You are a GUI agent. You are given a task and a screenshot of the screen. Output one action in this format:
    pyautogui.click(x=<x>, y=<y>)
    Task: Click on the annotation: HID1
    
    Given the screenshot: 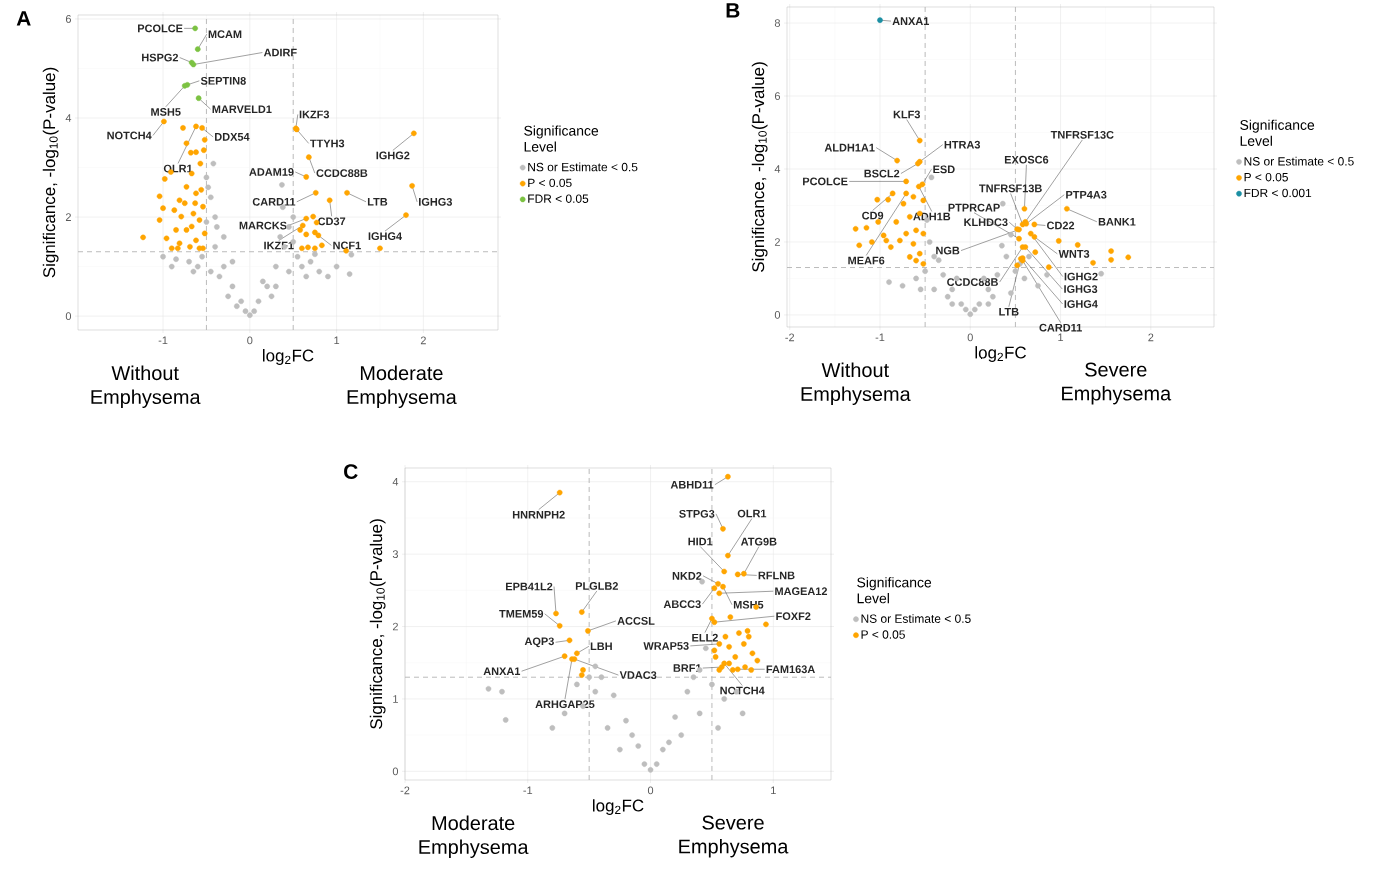 What is the action you would take?
    pyautogui.click(x=700, y=541)
    